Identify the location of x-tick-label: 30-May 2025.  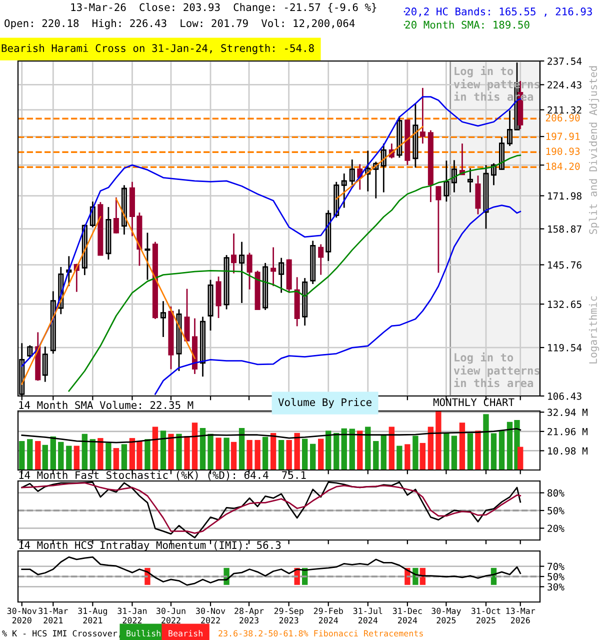
(446, 616).